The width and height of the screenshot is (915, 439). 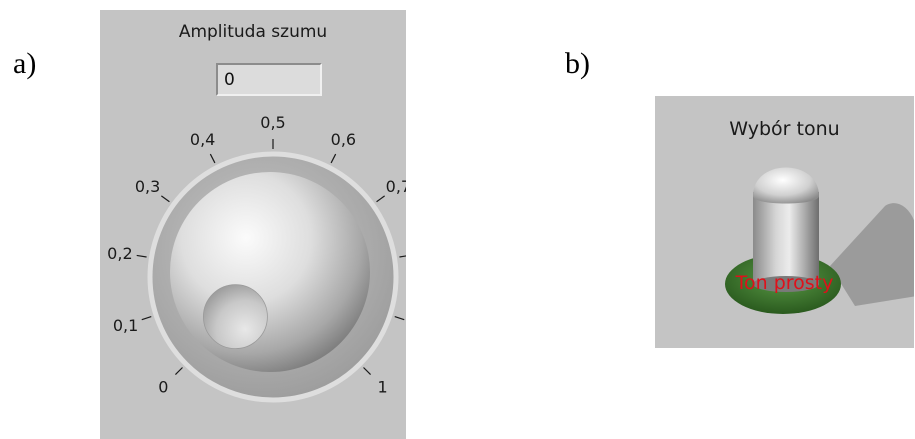 I want to click on toggle-title: Wybór tonu, so click(x=784, y=129).